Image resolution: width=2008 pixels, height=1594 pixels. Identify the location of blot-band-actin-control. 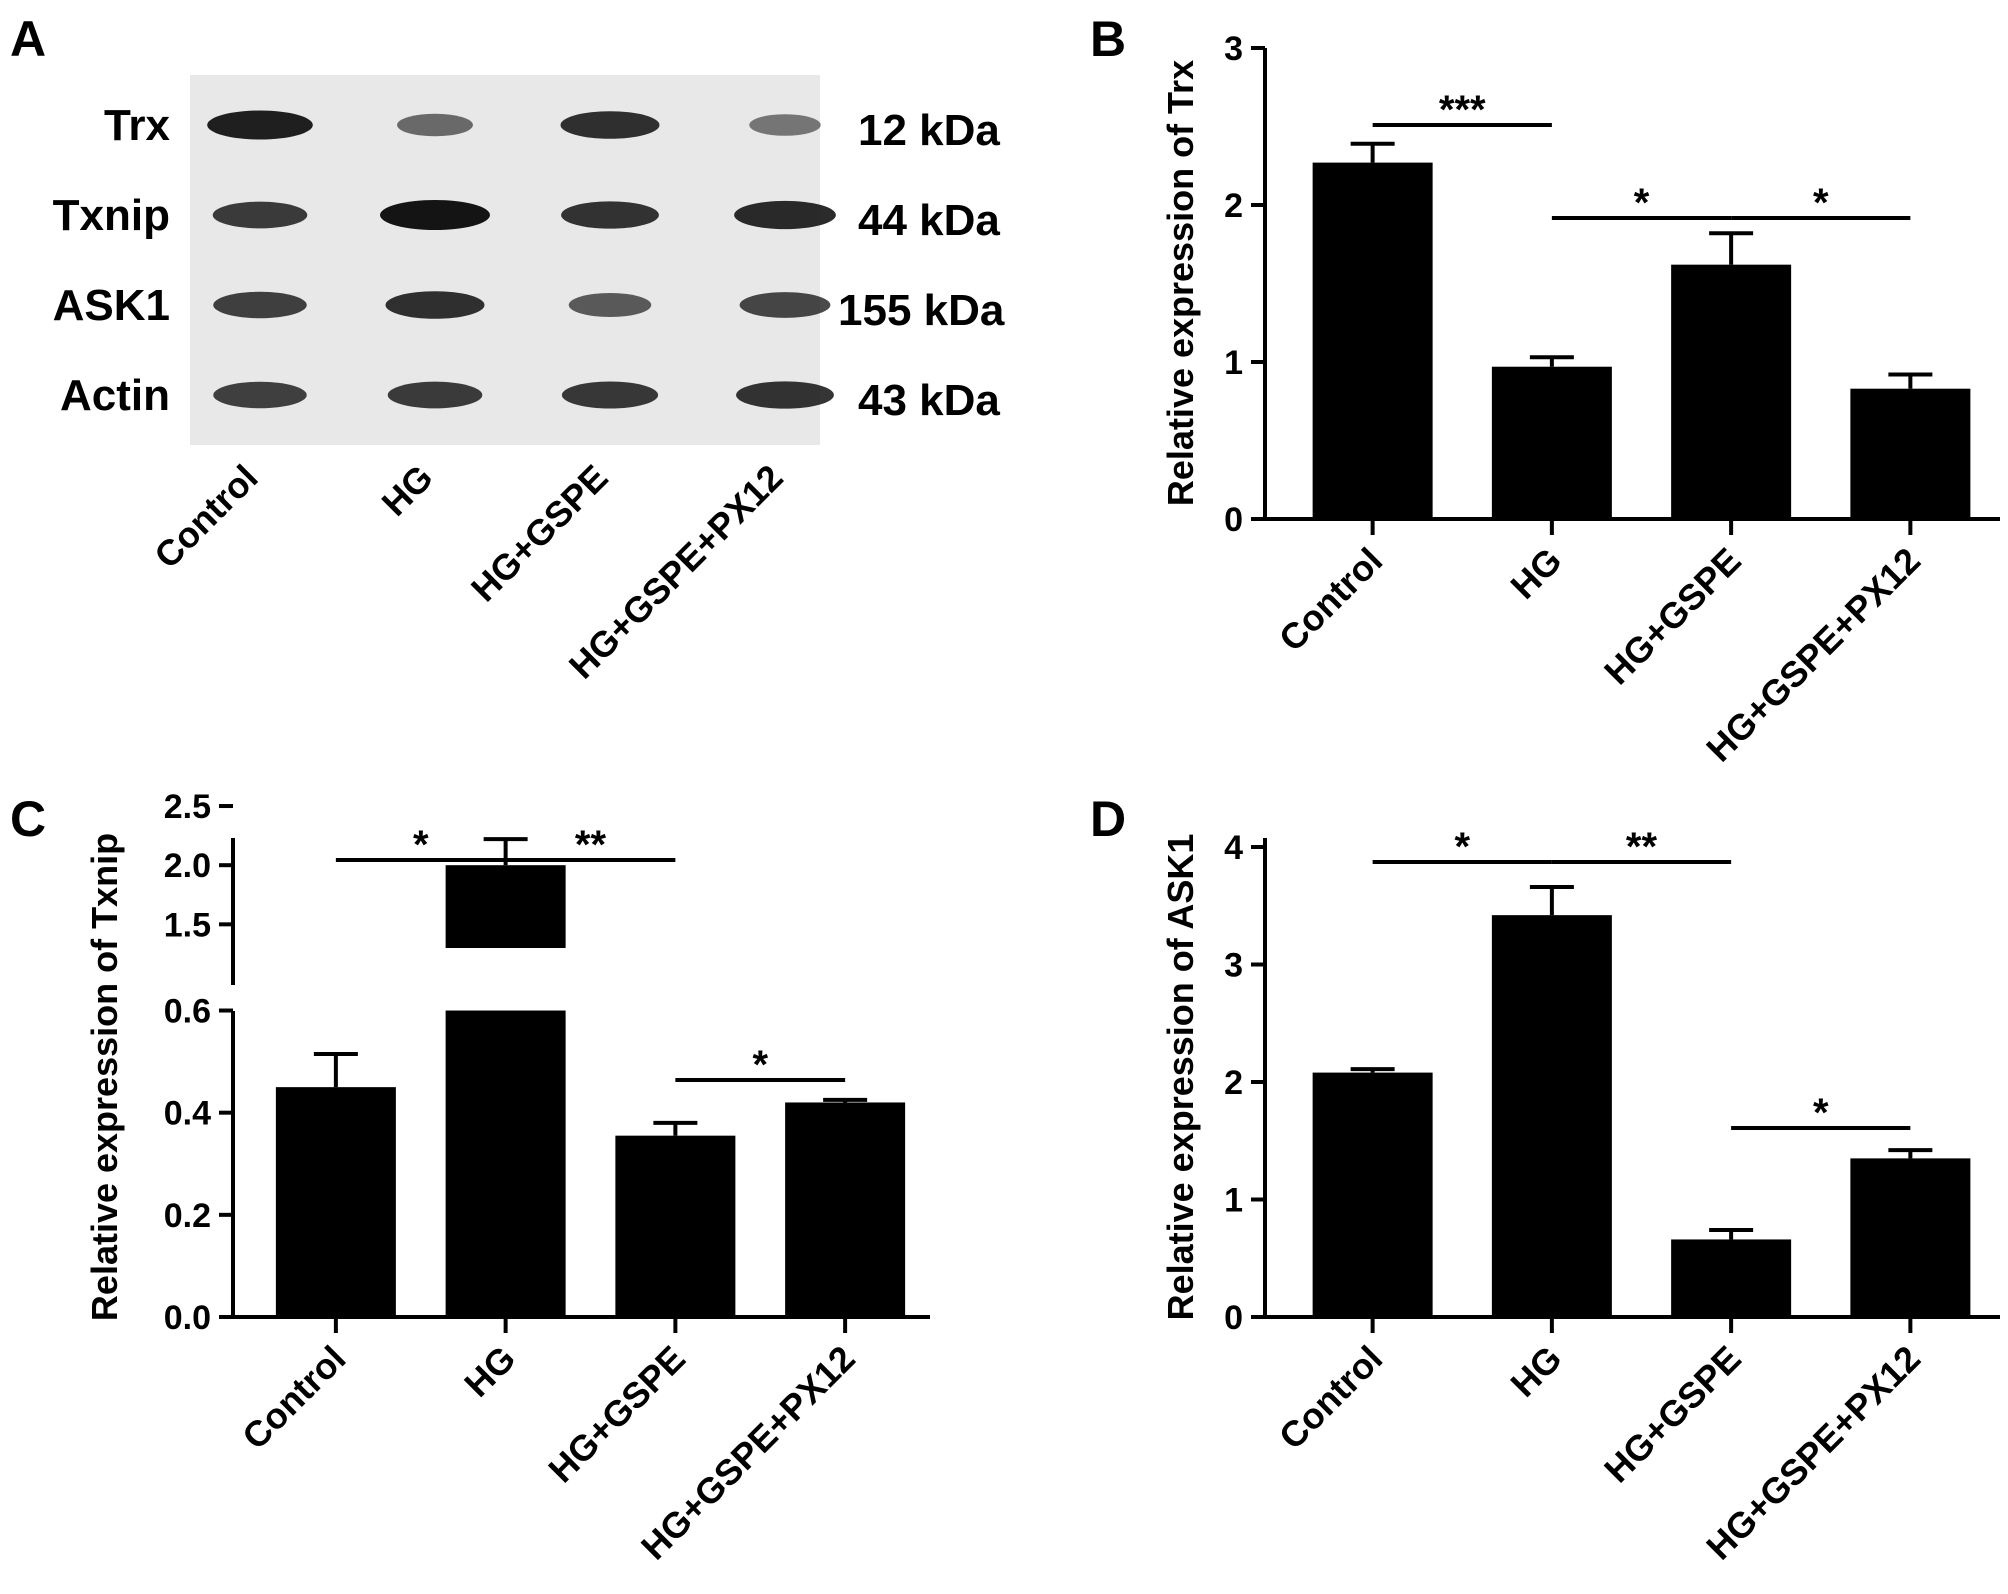
(260, 395).